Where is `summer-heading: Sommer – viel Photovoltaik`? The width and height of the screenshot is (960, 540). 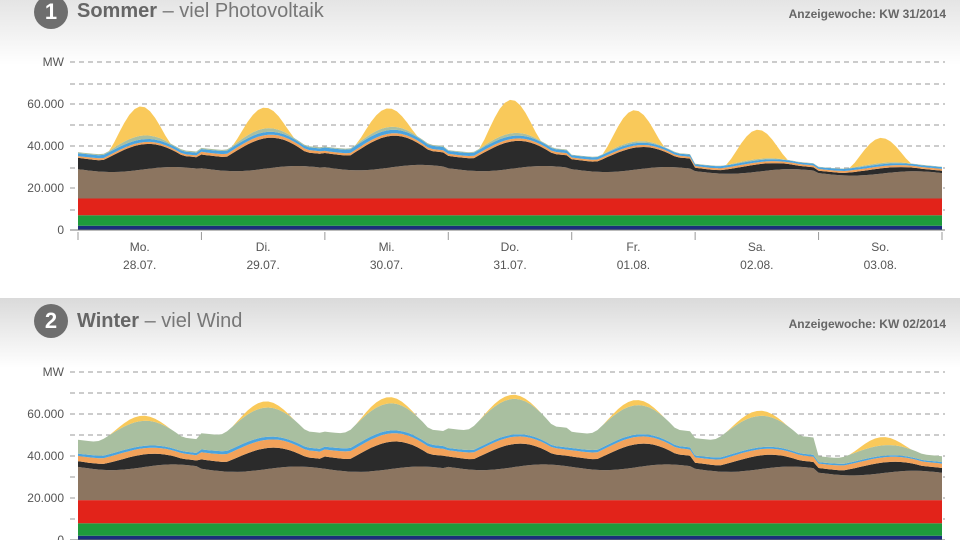 summer-heading: Sommer – viel Photovoltaik is located at coordinates (200, 11).